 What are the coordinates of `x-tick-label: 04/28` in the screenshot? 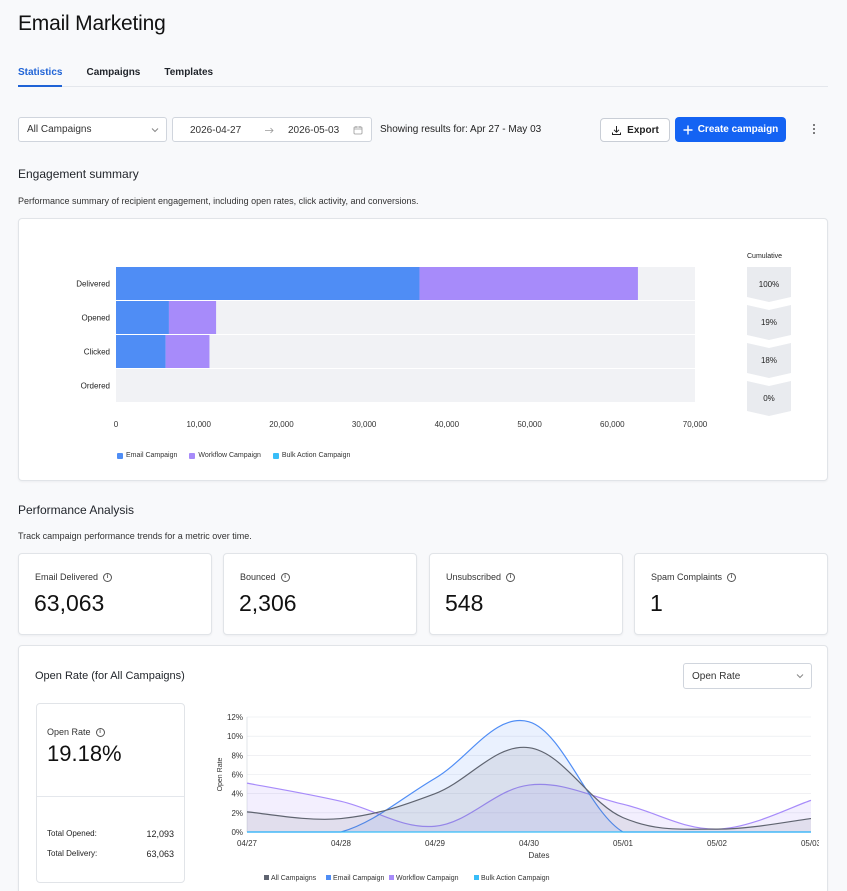 It's located at (341, 843).